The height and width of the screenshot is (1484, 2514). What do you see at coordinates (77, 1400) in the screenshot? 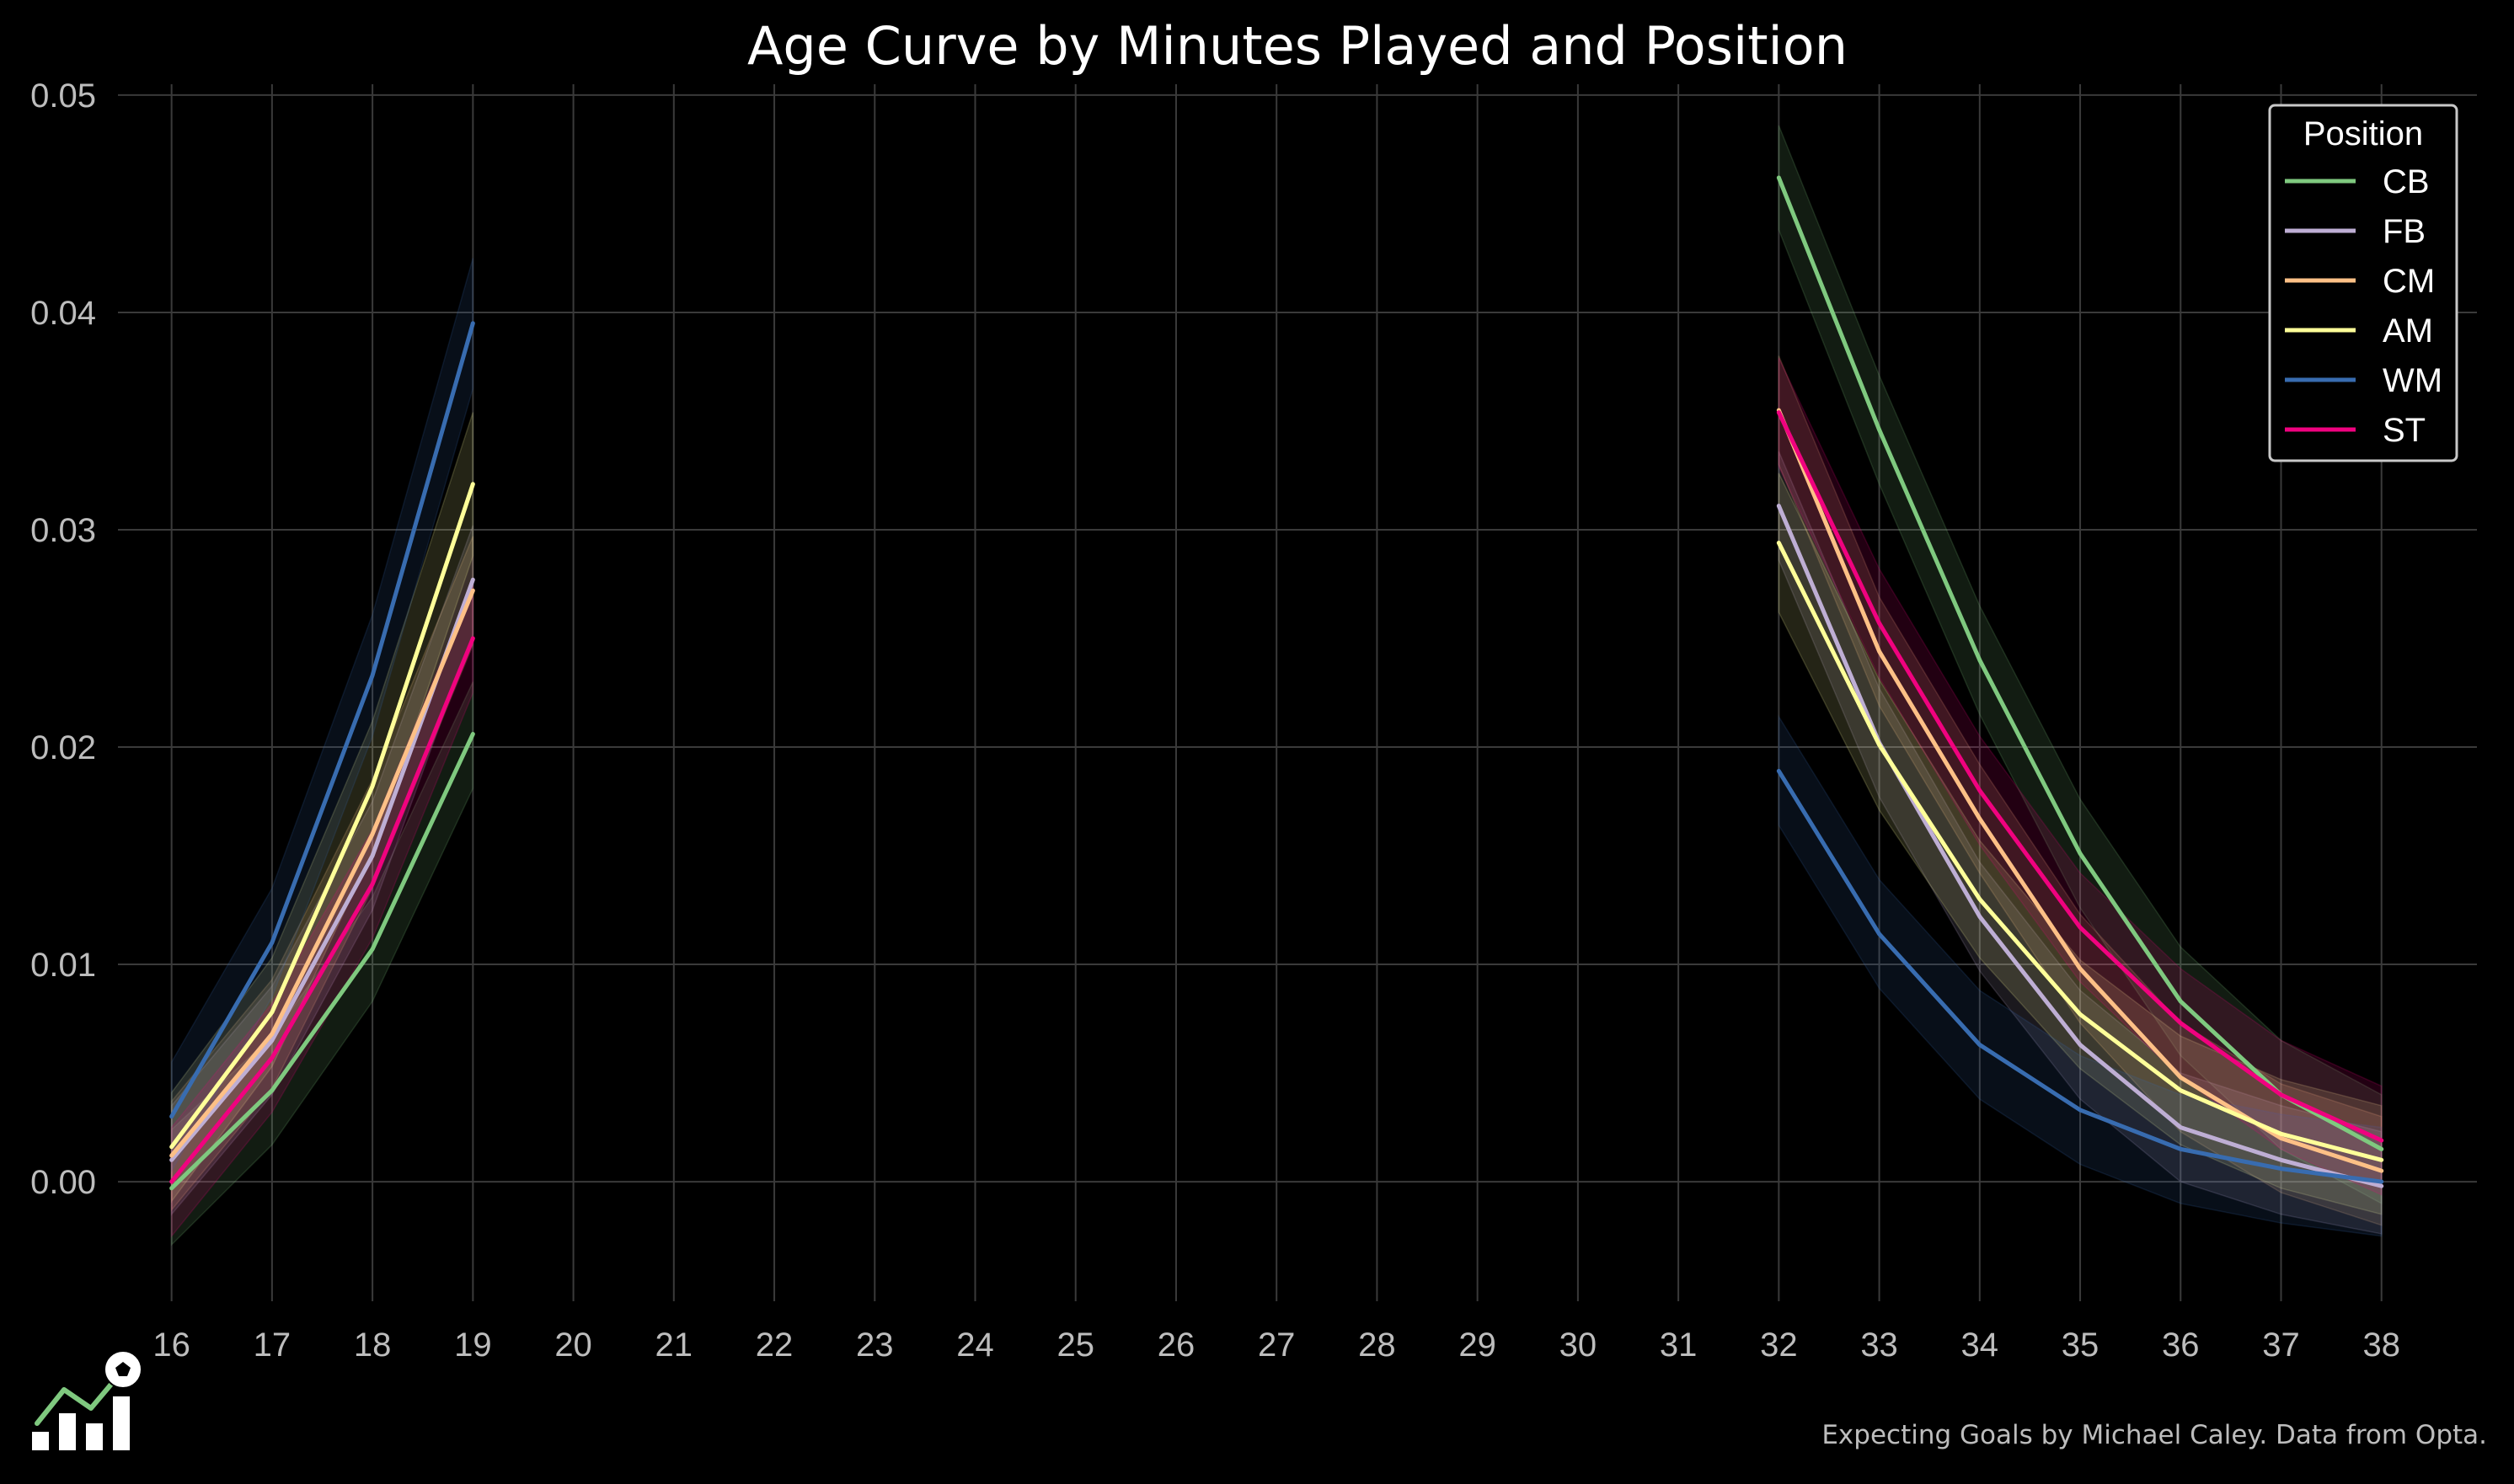
I see `logo-trend-line` at bounding box center [77, 1400].